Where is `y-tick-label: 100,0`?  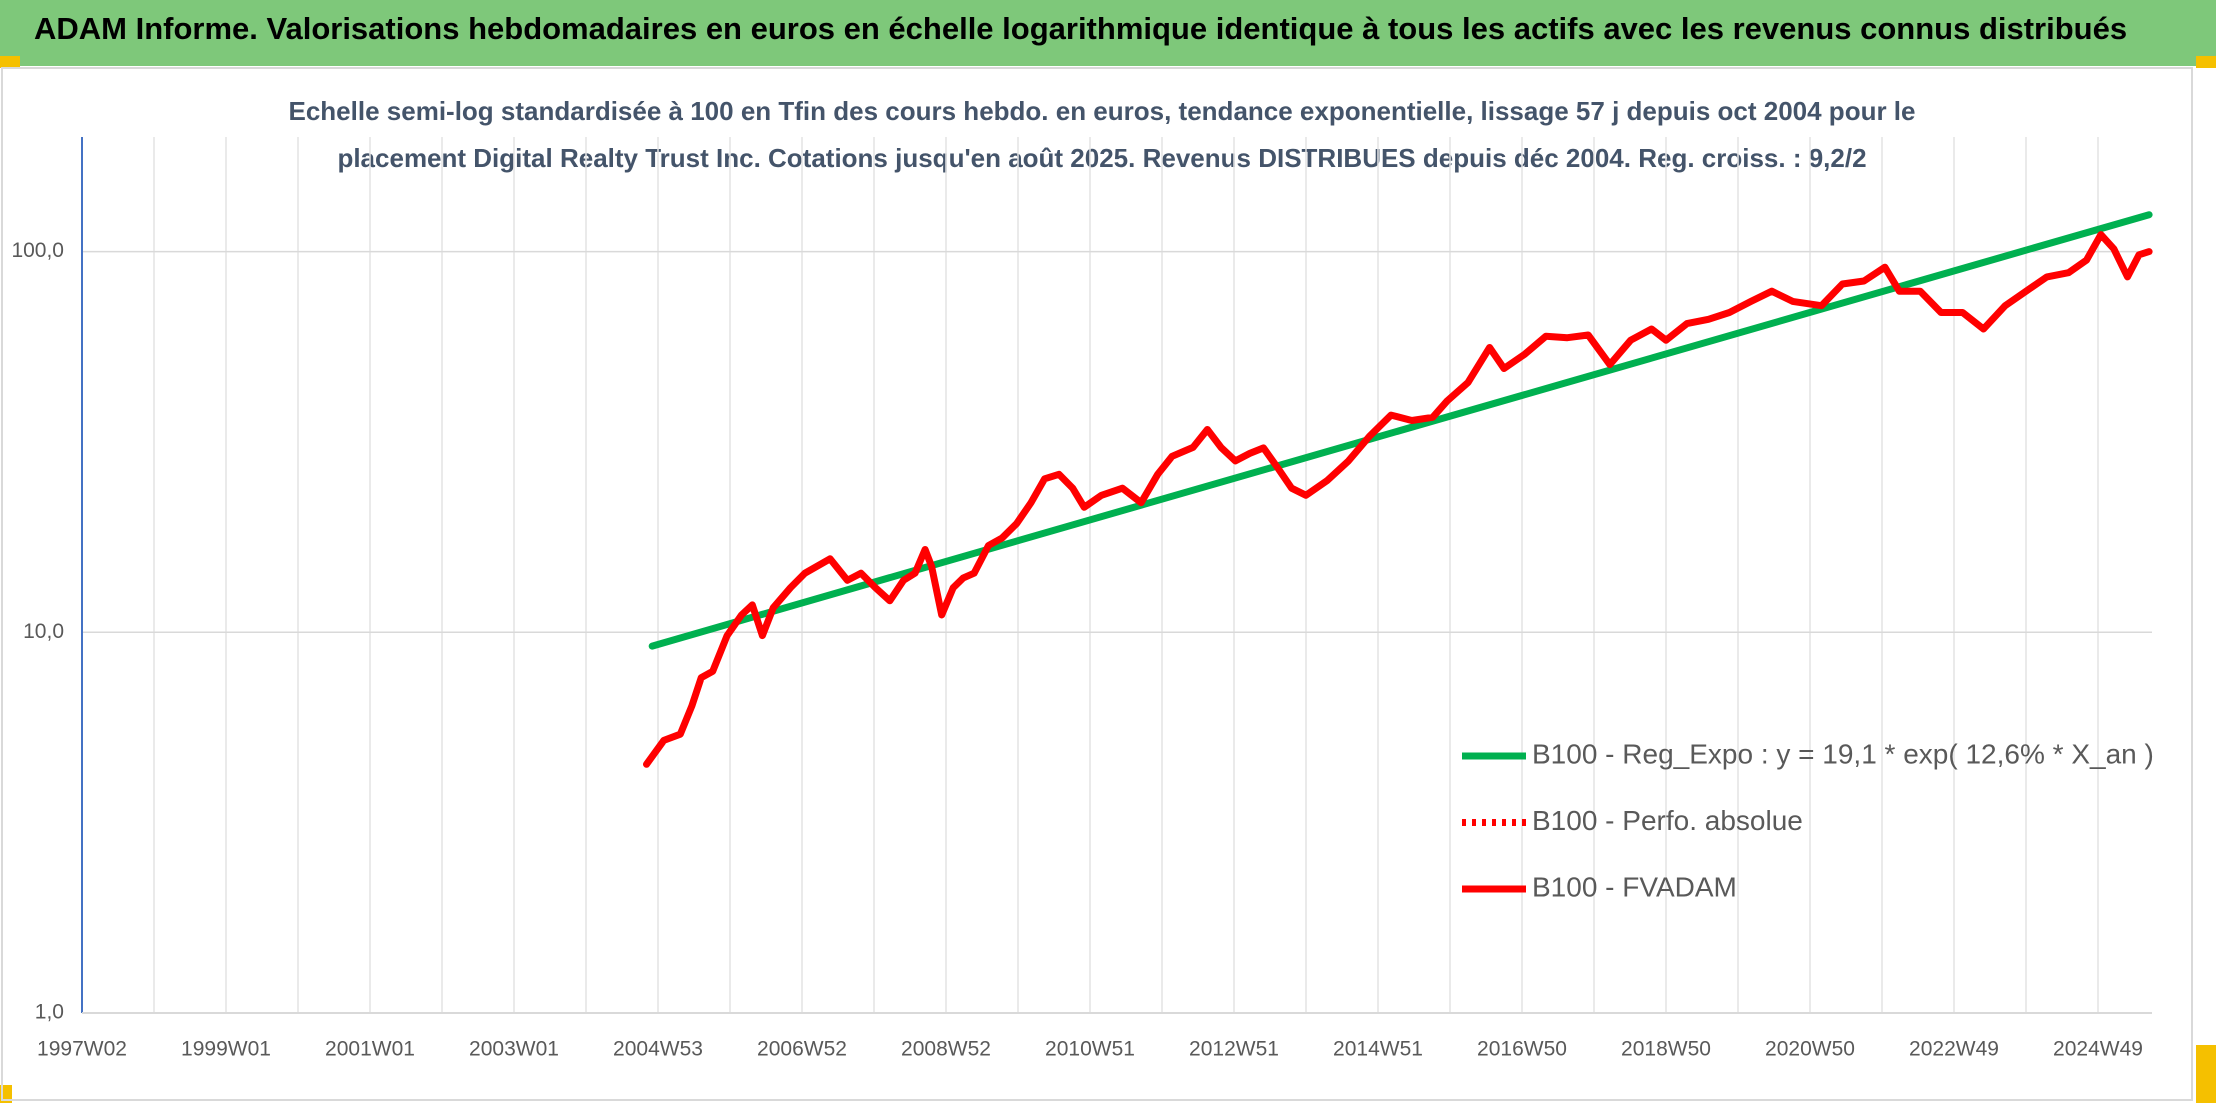 y-tick-label: 100,0 is located at coordinates (37, 250).